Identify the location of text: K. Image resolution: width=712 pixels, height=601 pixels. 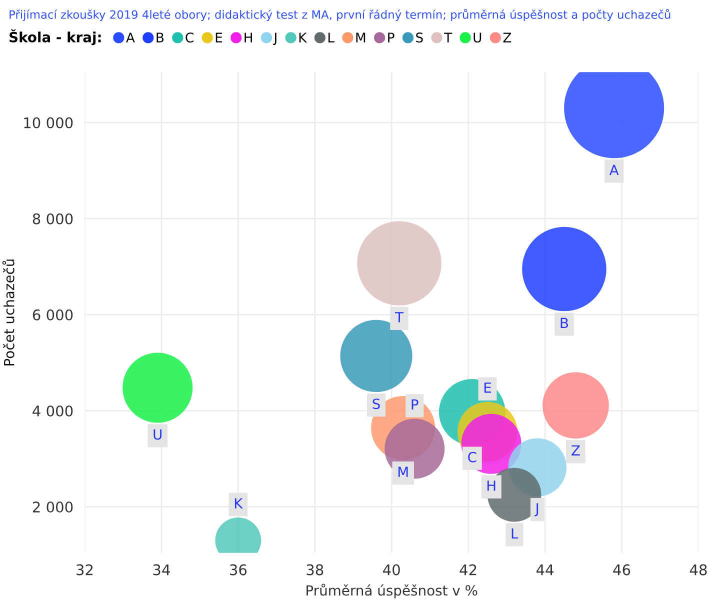
(239, 503).